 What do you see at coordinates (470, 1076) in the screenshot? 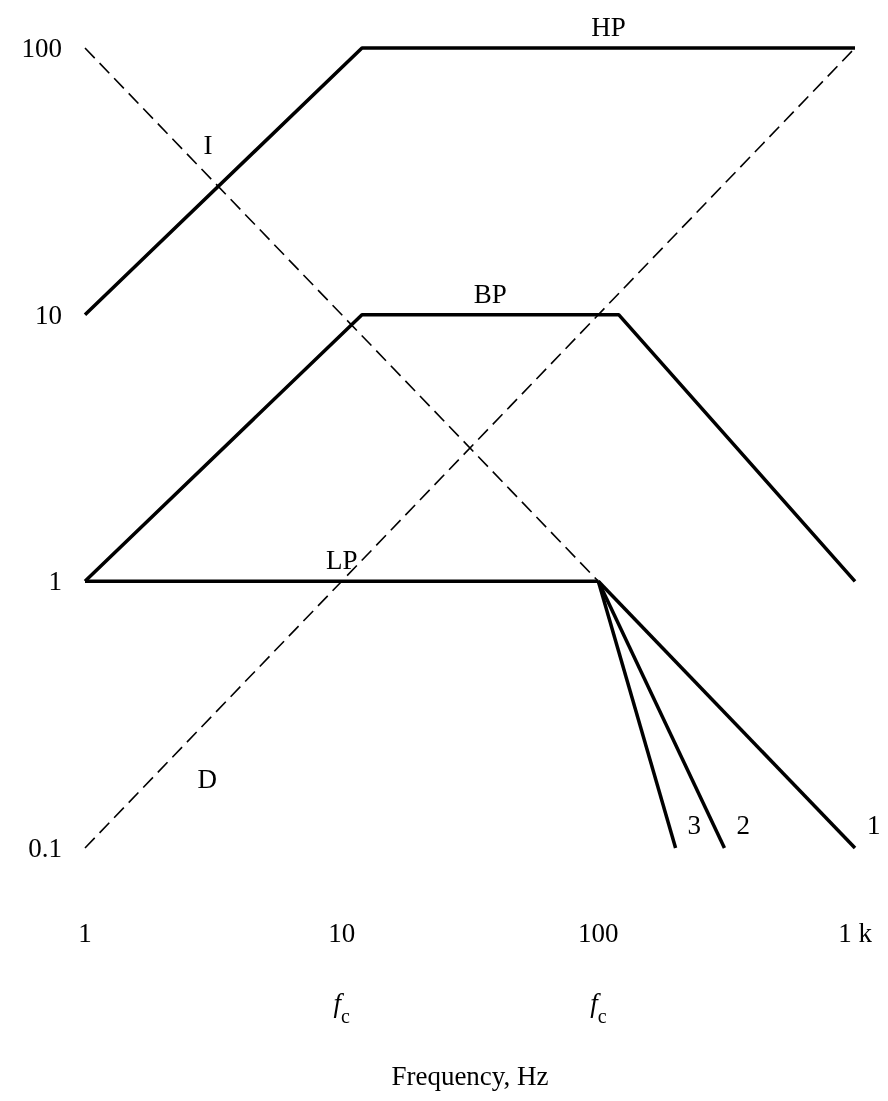
I see `x-axis-title: Frequency, Hz` at bounding box center [470, 1076].